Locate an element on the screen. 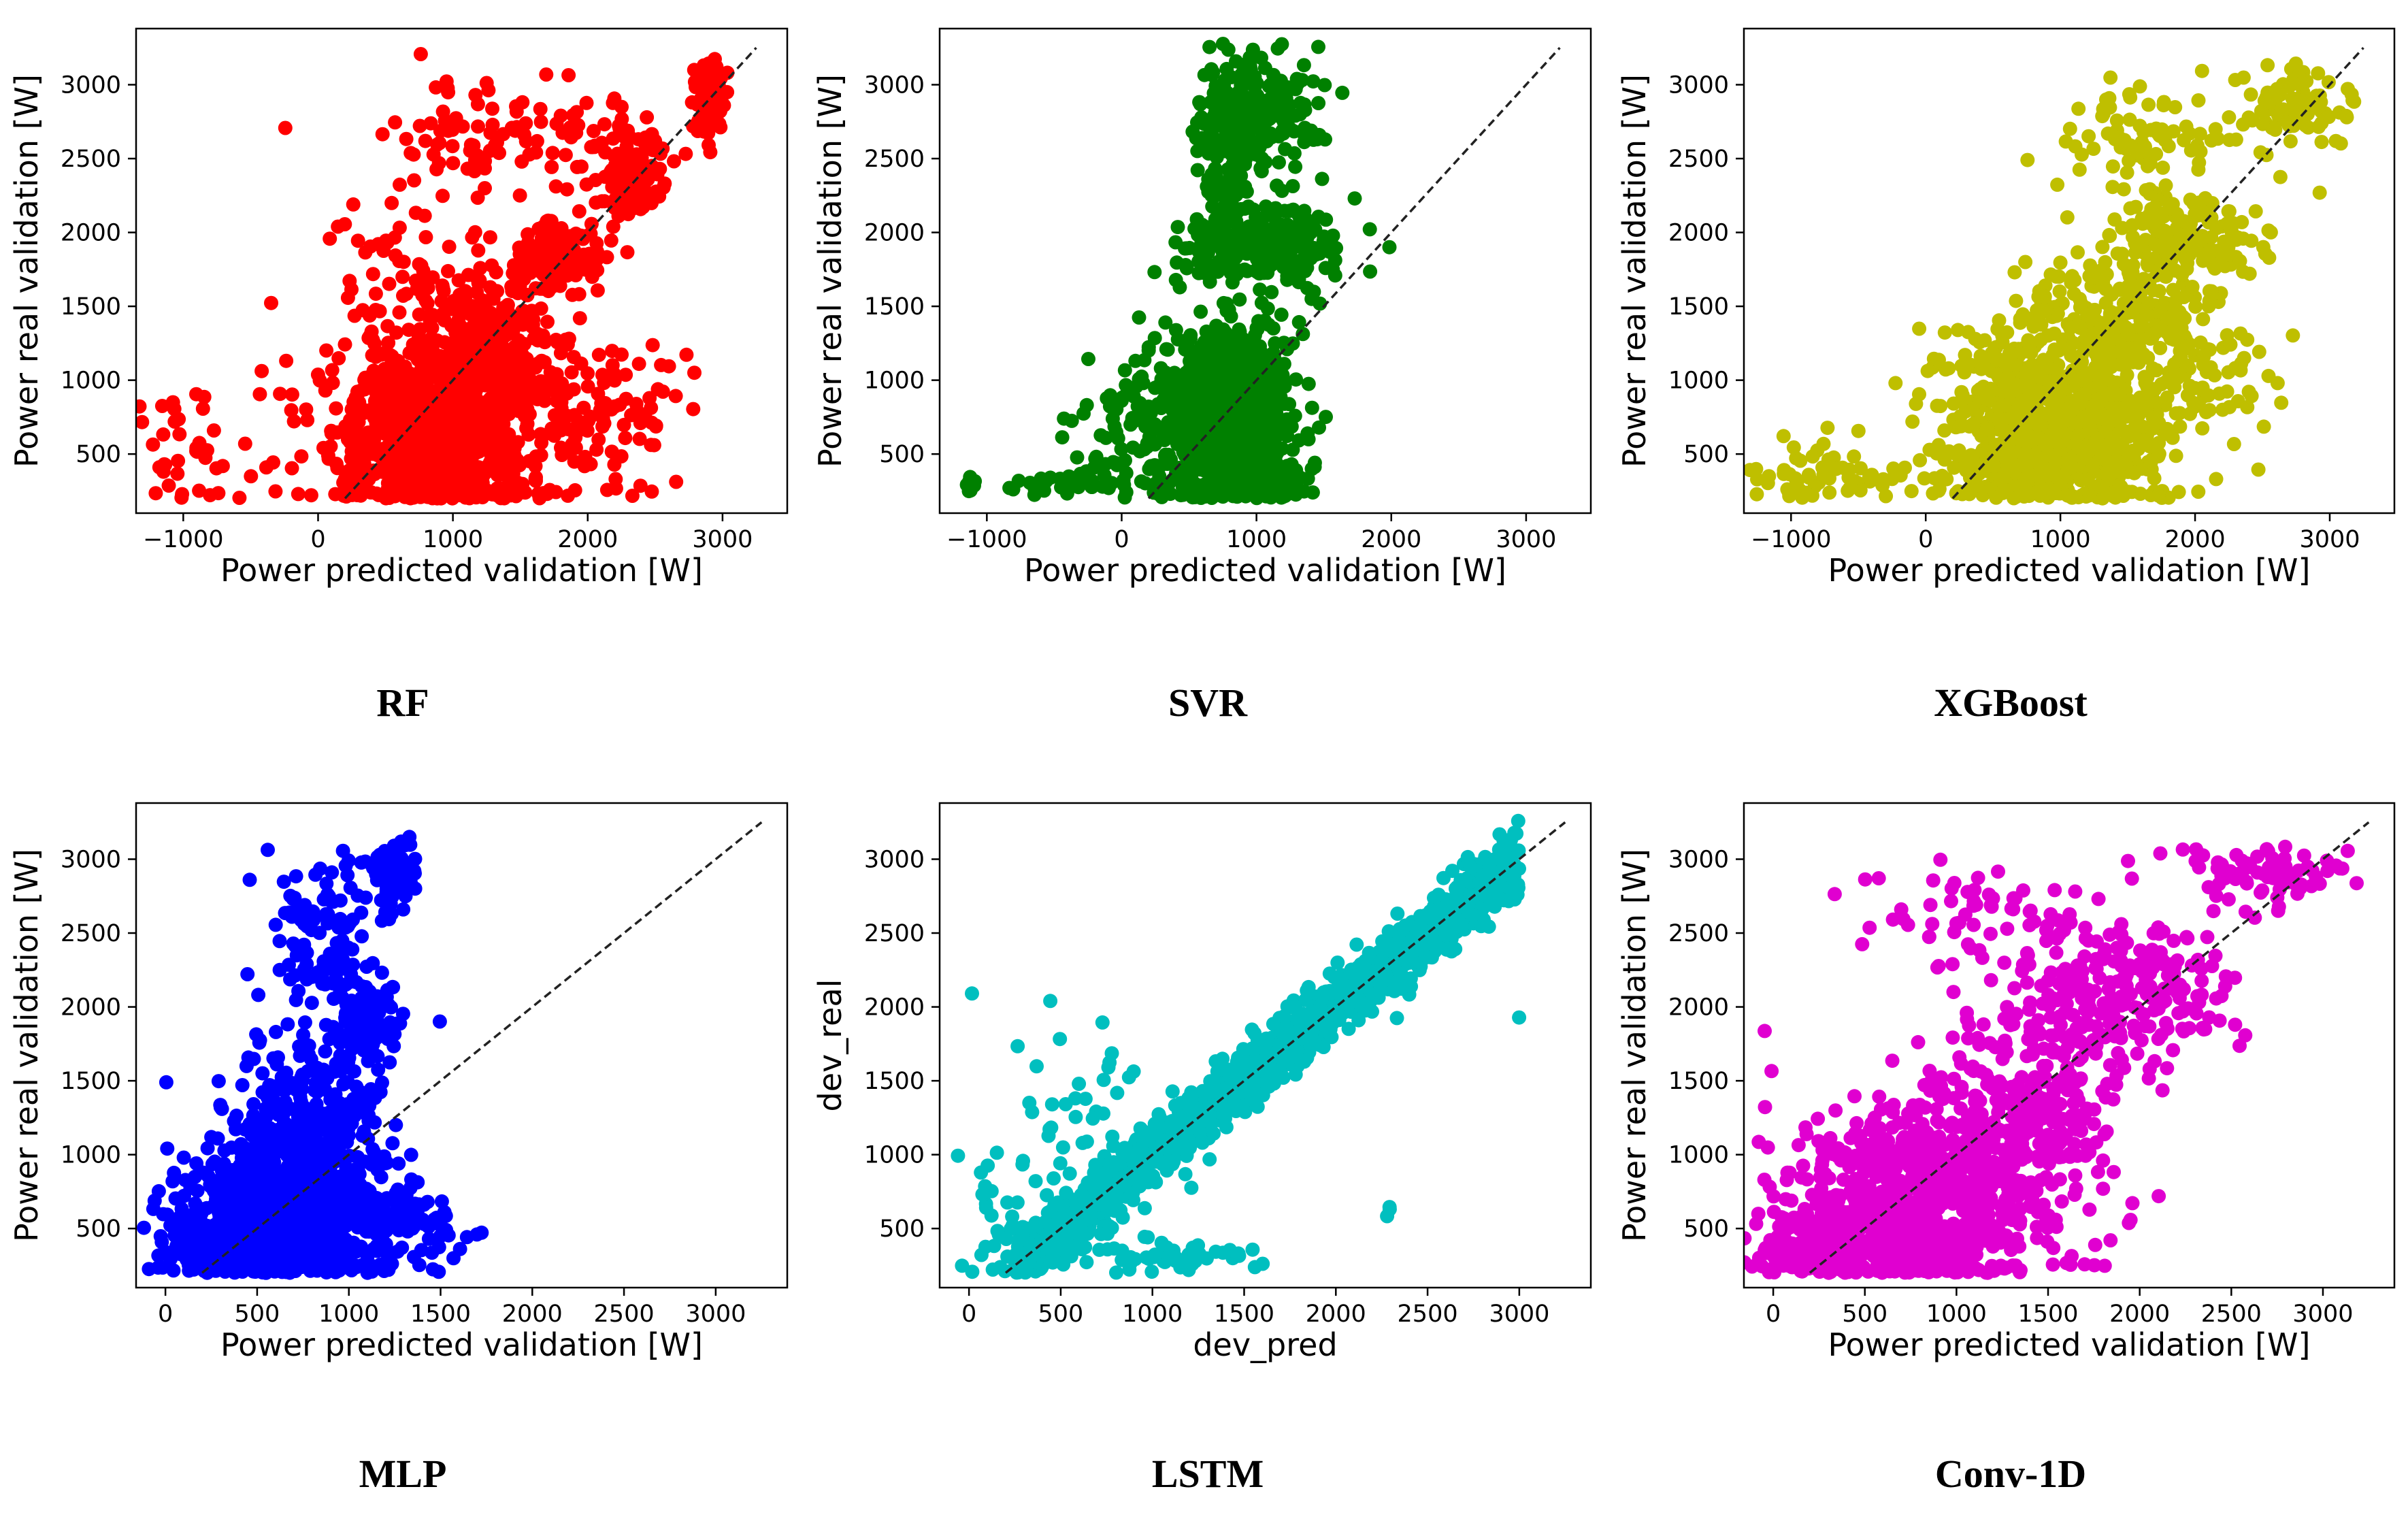 The height and width of the screenshot is (1519, 2408). y-axis-label: Power real validation [W] is located at coordinates (830, 271).